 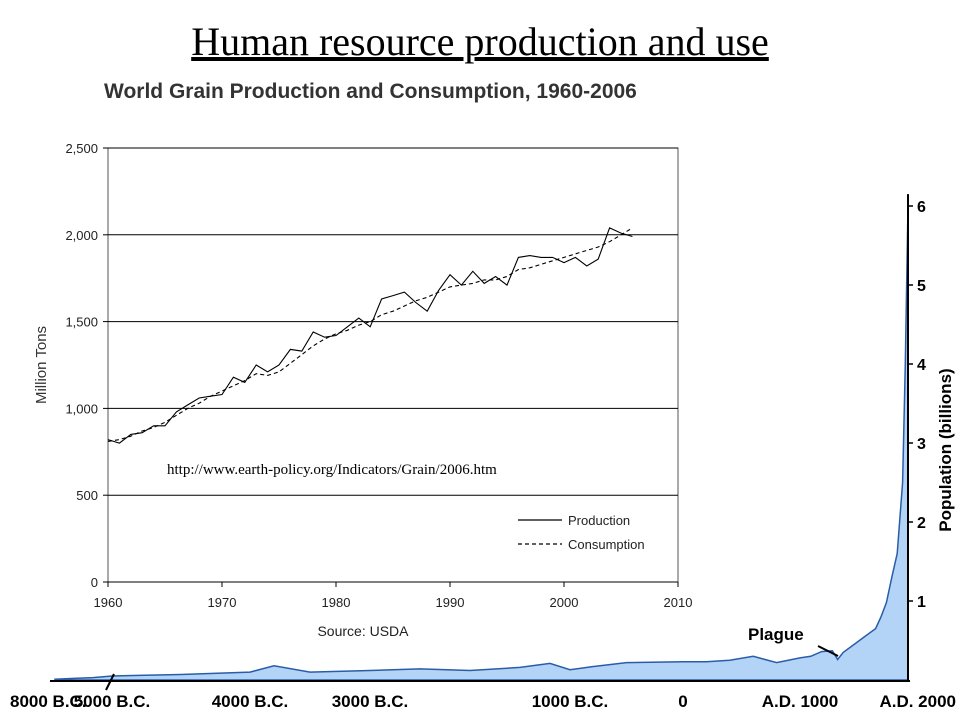 I want to click on grain-x-tick-label: 1990, so click(x=450, y=602).